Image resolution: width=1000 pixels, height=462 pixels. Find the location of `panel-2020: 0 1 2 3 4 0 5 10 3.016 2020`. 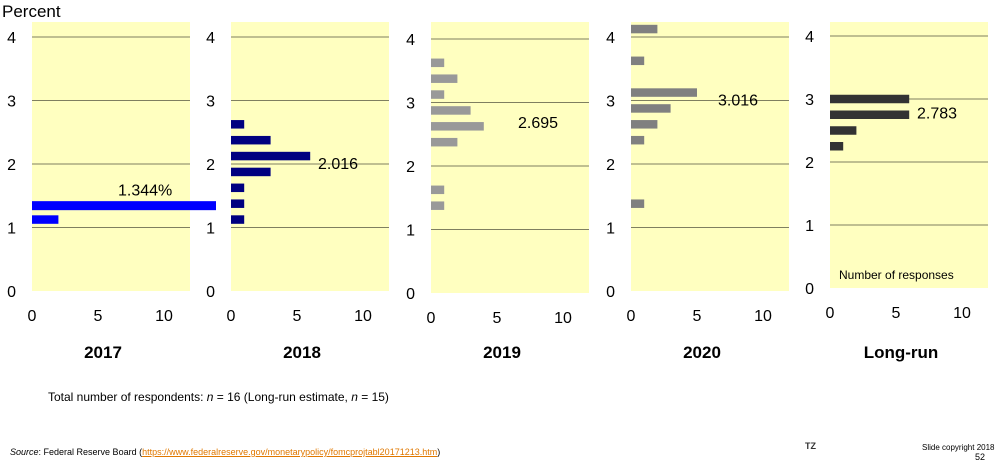

panel-2020: 0 1 2 3 4 0 5 10 3.016 2020 is located at coordinates (697, 192).